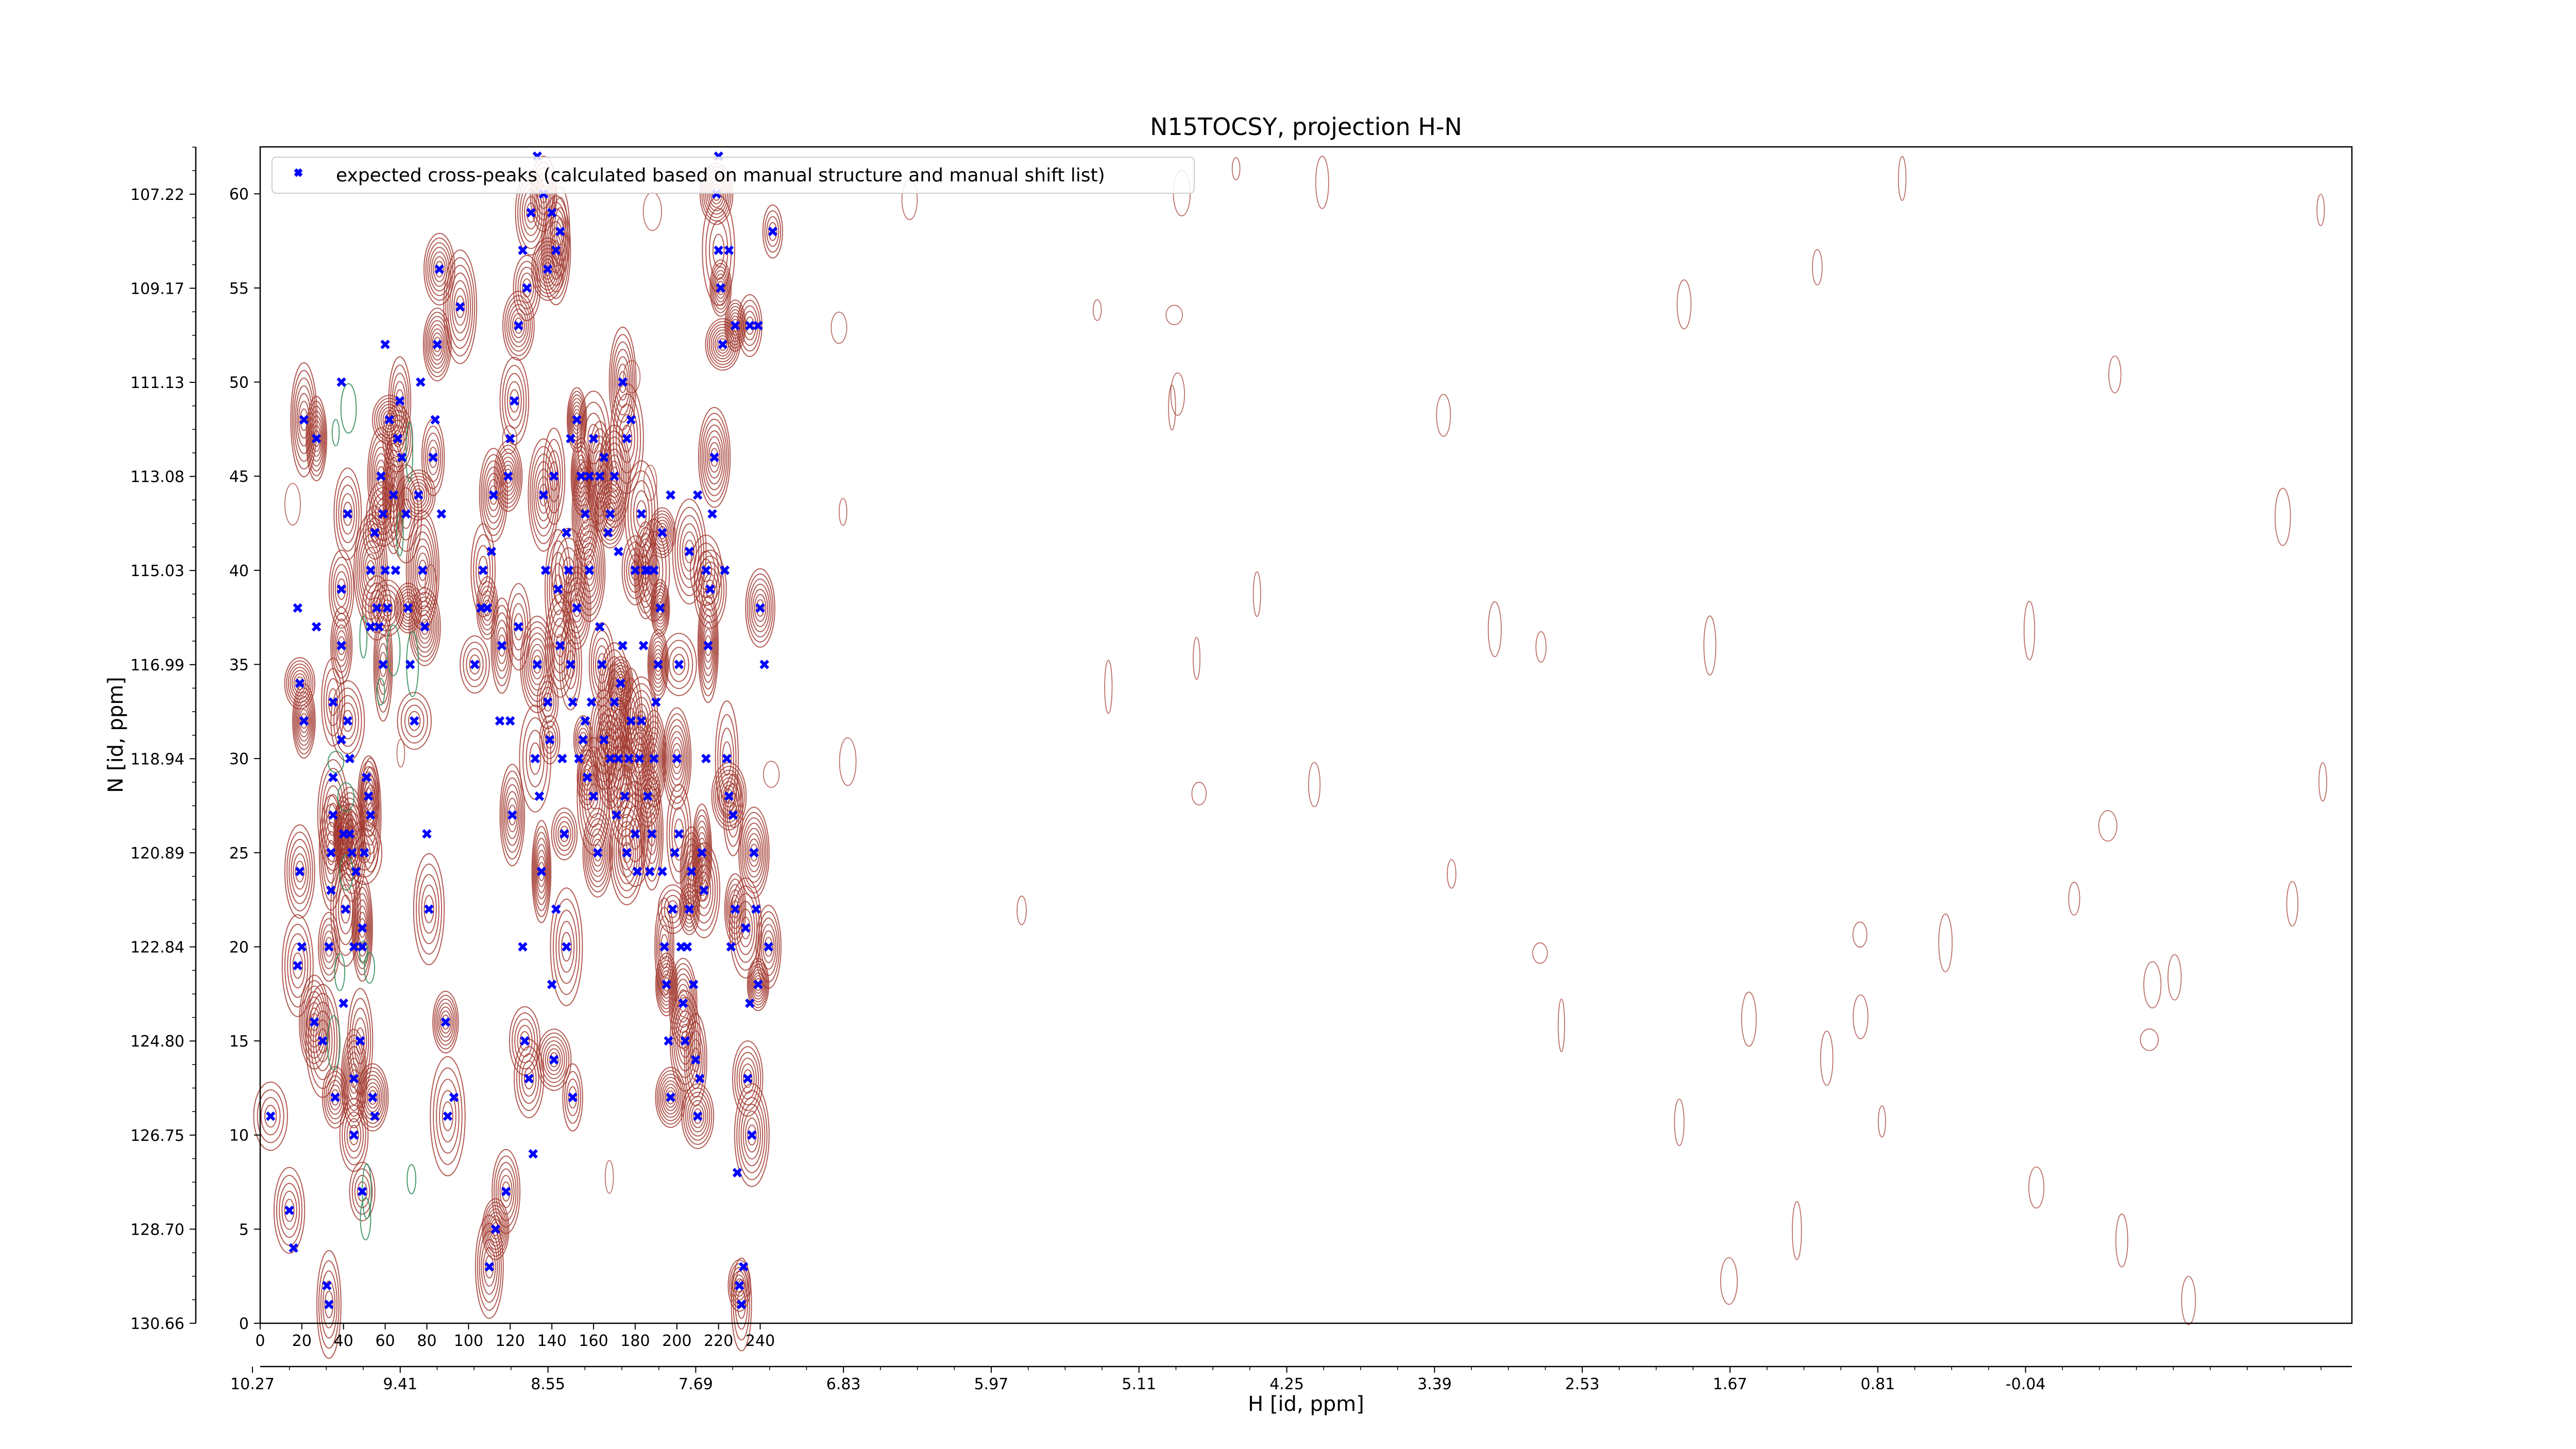 The height and width of the screenshot is (1449, 2576). Describe the element at coordinates (1286, 1384) in the screenshot. I see `x-ppm-tick-label: 4.25` at that location.